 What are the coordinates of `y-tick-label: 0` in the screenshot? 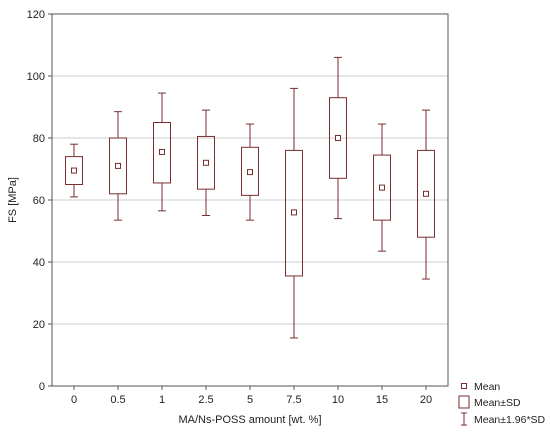 It's located at (42, 387).